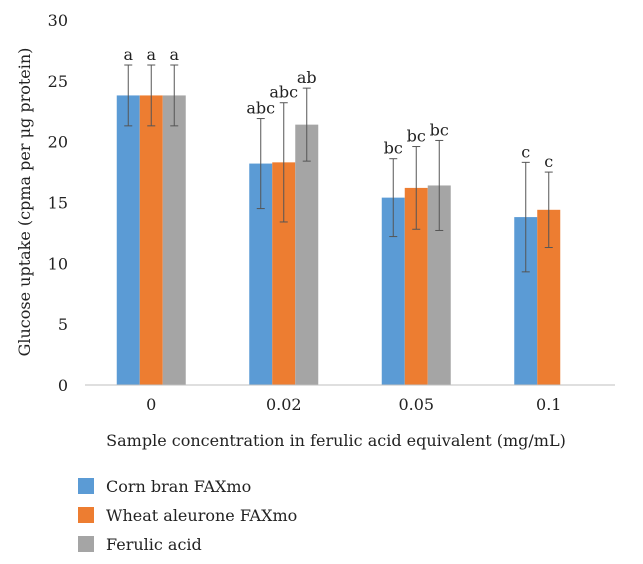  Describe the element at coordinates (154, 544) in the screenshot. I see `legend-label: Ferulic acid` at that location.